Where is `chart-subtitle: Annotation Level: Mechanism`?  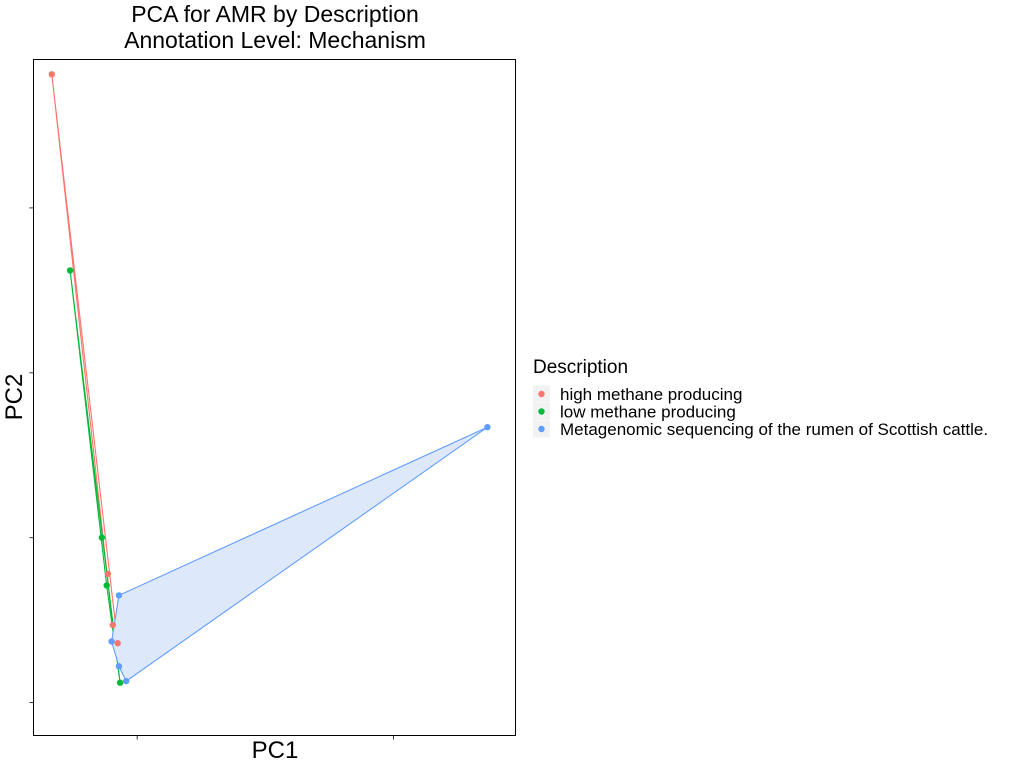 chart-subtitle: Annotation Level: Mechanism is located at coordinates (275, 40).